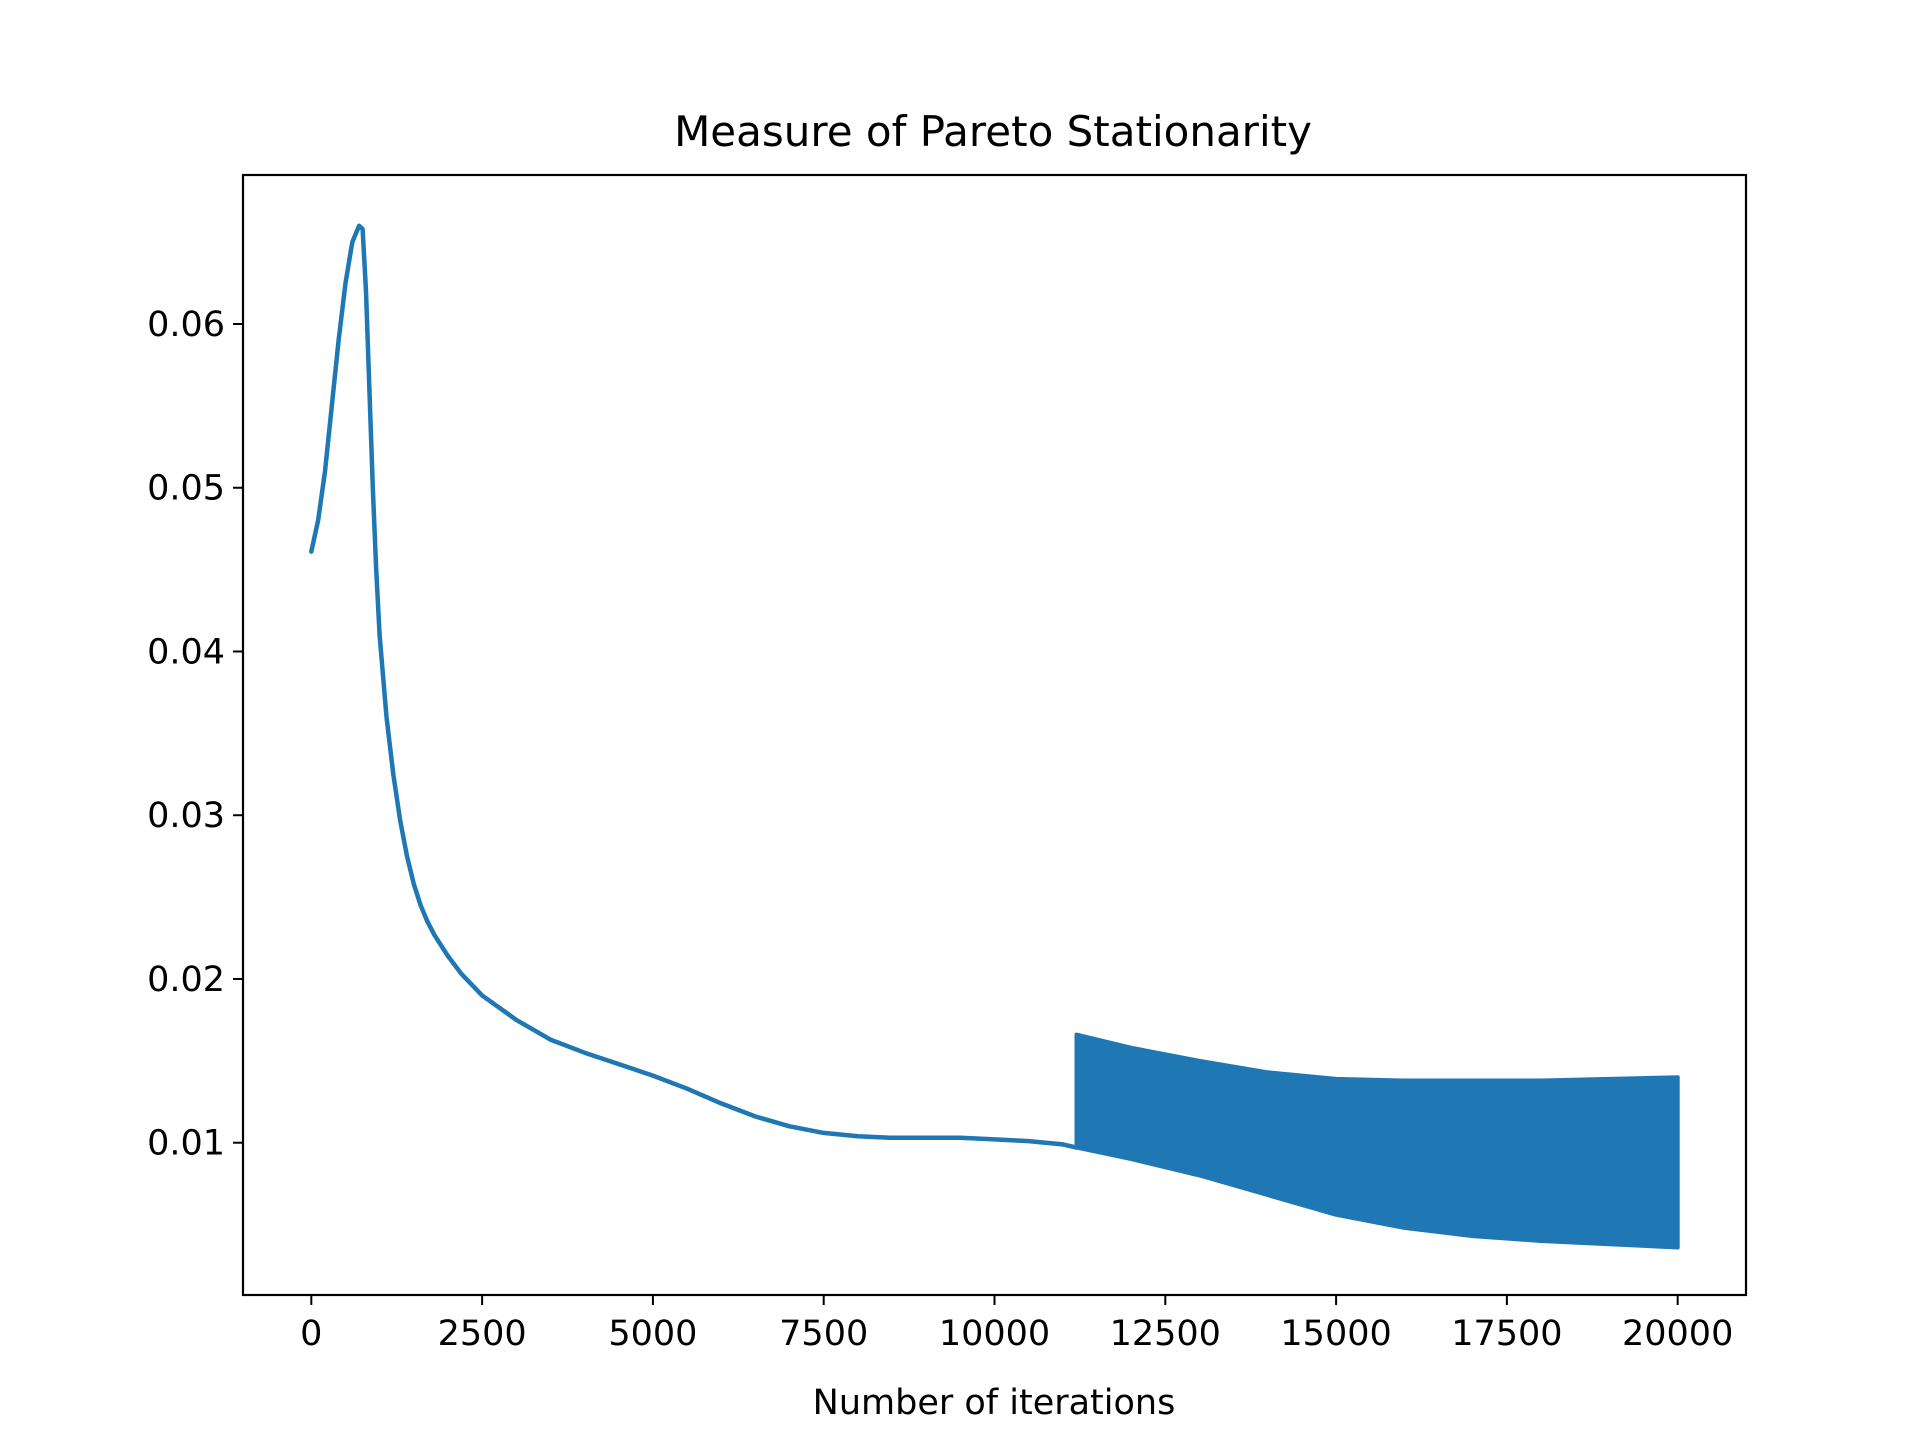 The height and width of the screenshot is (1440, 1920). I want to click on x-tick-label: 5000, so click(652, 1334).